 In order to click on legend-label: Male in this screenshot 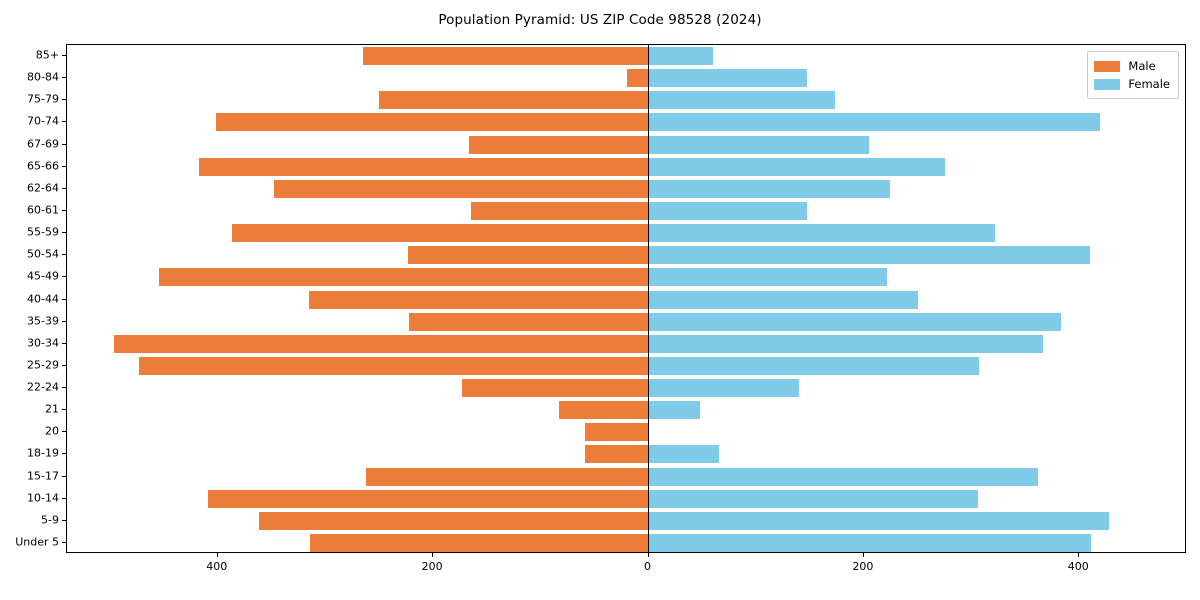, I will do `click(1142, 66)`.